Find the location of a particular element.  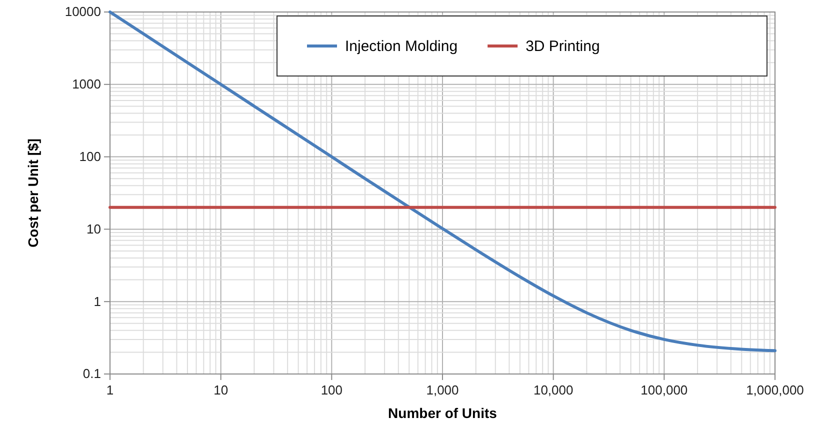

x-tick-label: 10,000 is located at coordinates (553, 390).